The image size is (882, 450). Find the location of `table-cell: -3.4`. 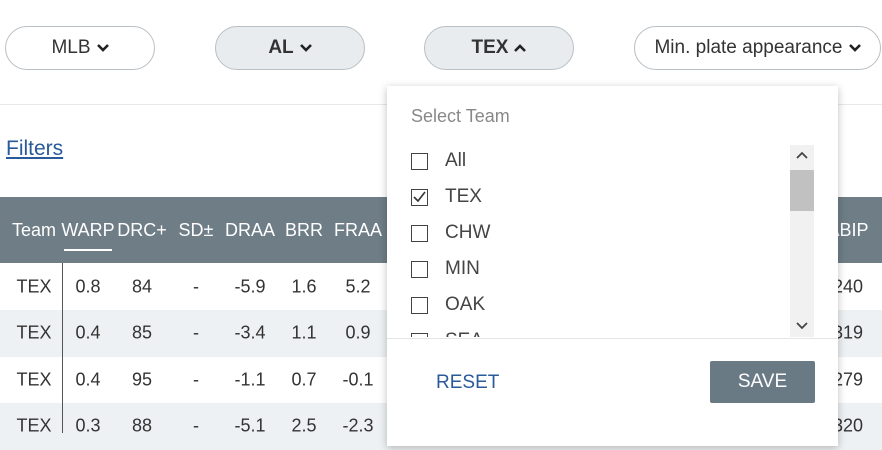

table-cell: -3.4 is located at coordinates (250, 332).